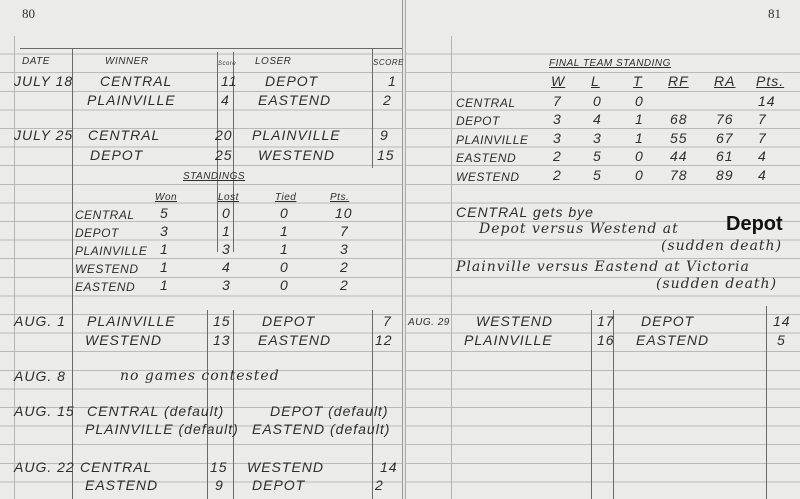  I want to click on final-t-cell: 1, so click(639, 137).